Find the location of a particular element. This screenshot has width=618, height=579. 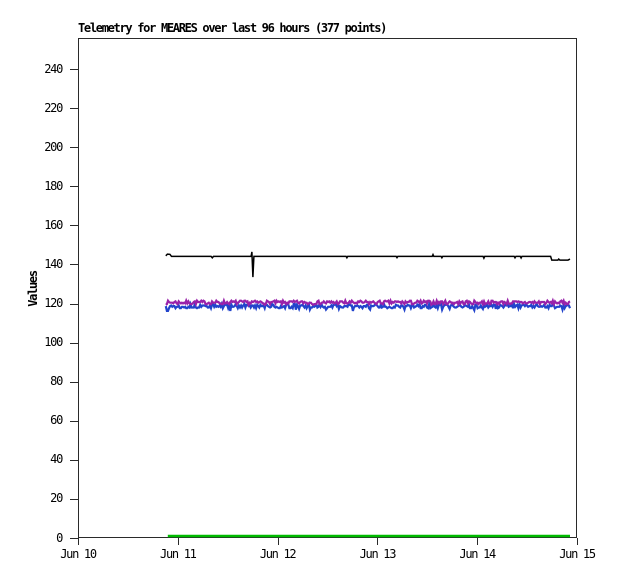

x-tick-label: Jun 14 is located at coordinates (477, 554).